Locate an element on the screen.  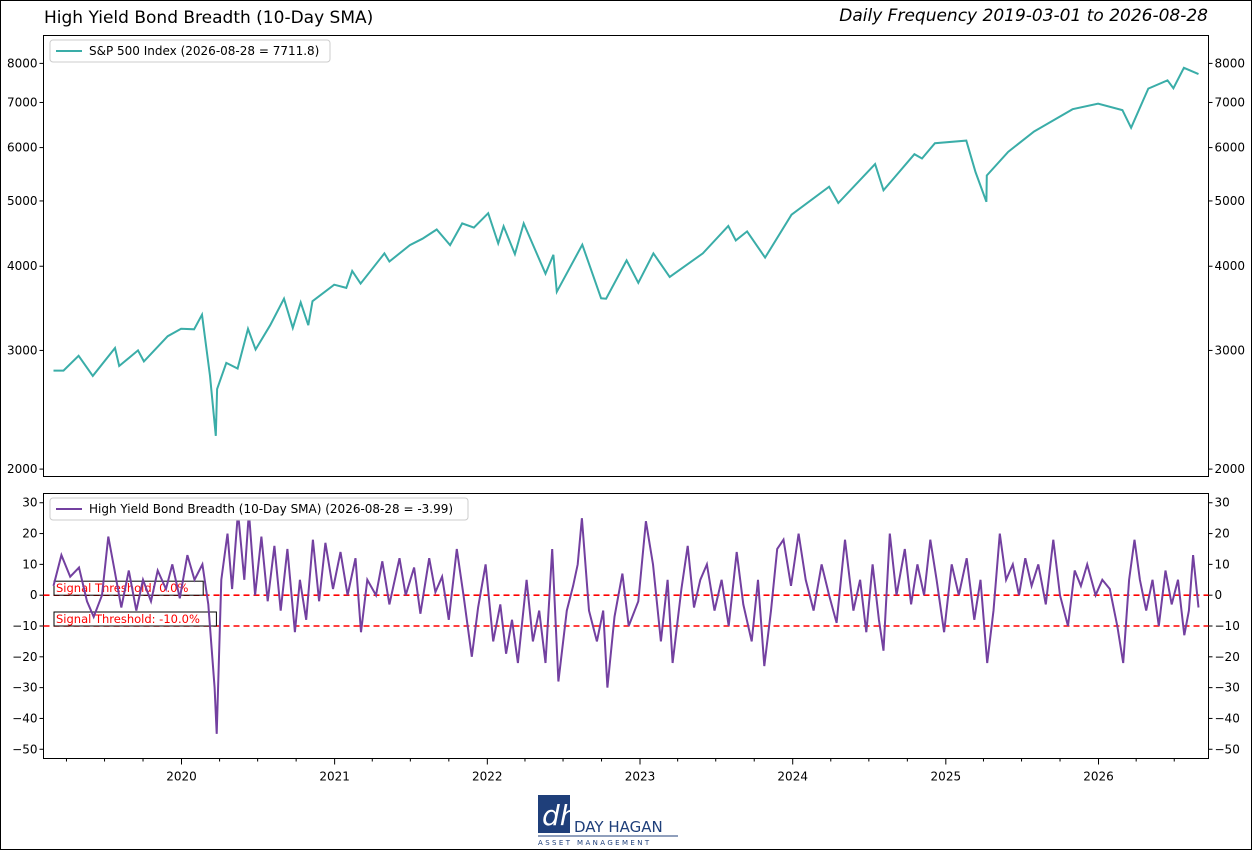
breadth-ytick-label-right: −50 is located at coordinates (1227, 749).